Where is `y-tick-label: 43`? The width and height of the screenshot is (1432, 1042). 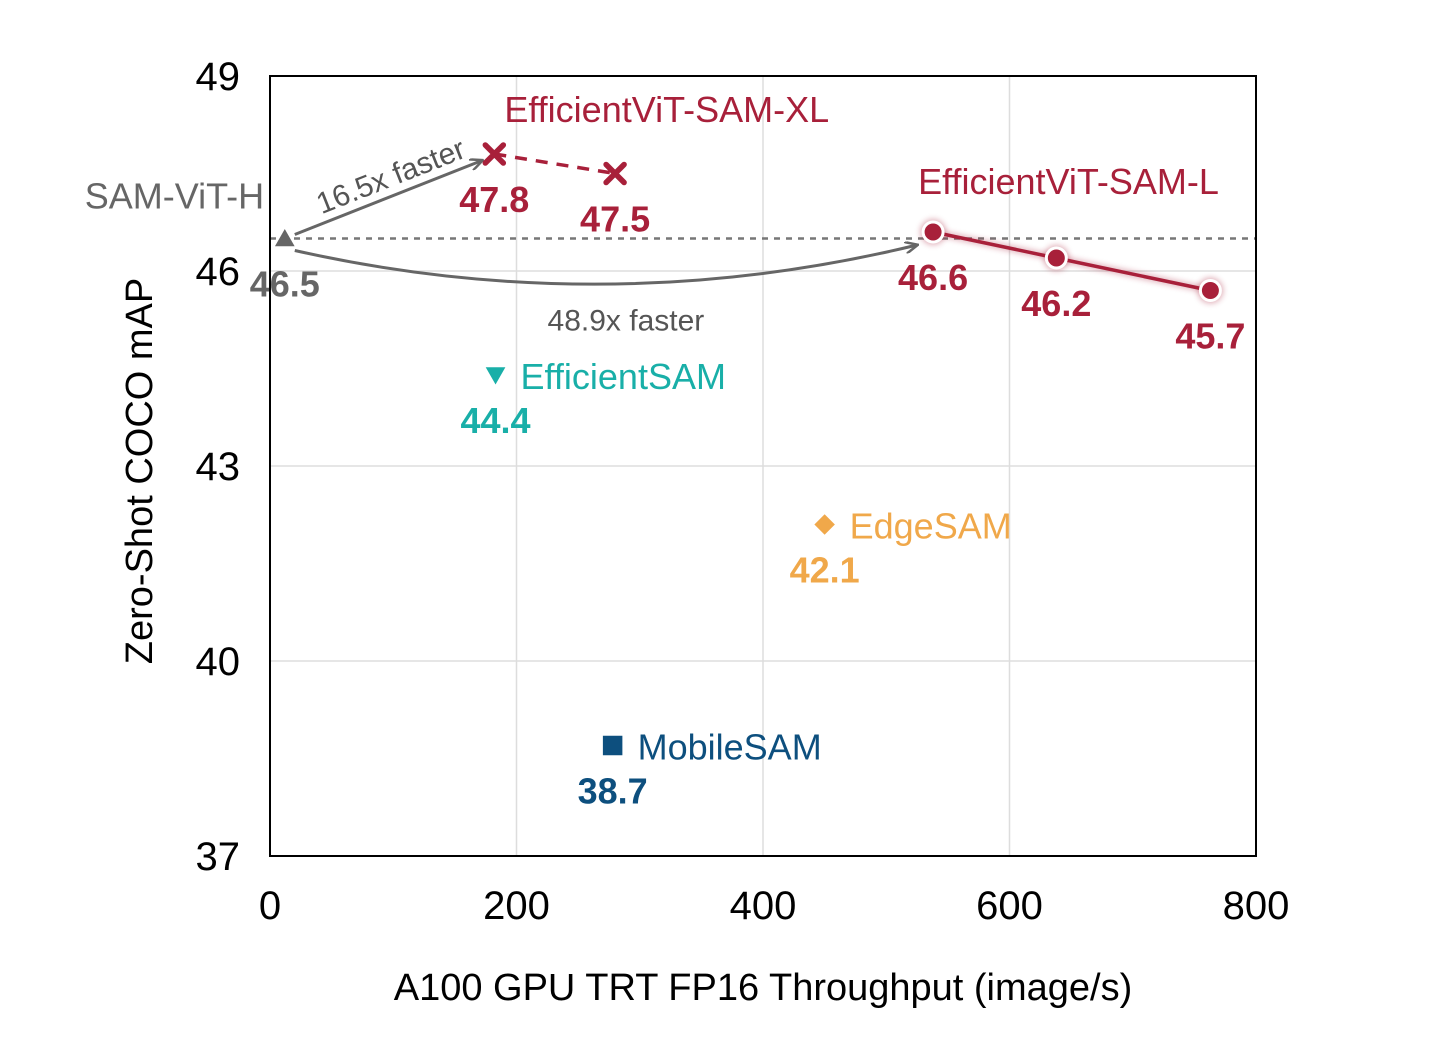
y-tick-label: 43 is located at coordinates (218, 467).